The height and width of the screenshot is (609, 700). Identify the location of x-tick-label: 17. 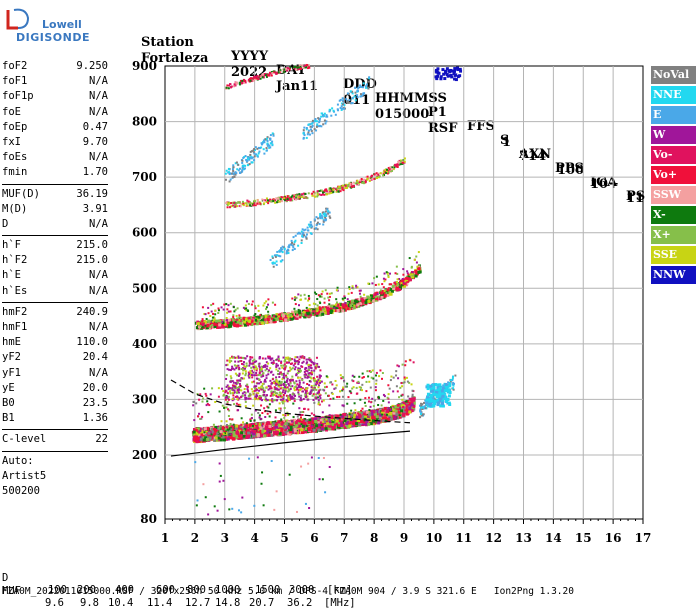
(643, 538).